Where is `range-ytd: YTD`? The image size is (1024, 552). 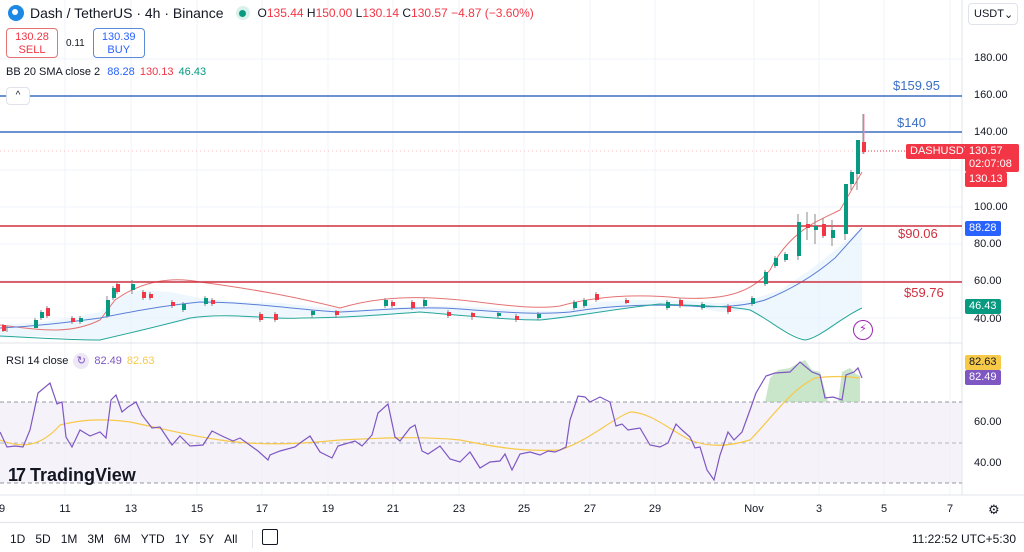
range-ytd: YTD is located at coordinates (152, 539).